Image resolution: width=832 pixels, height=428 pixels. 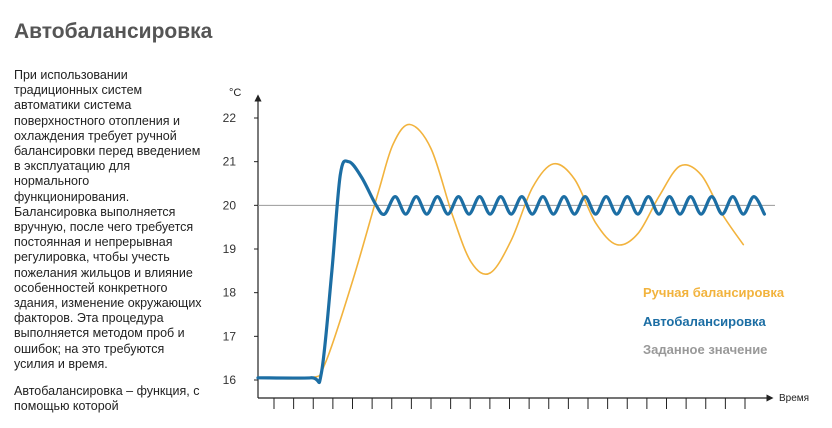 What do you see at coordinates (230, 336) in the screenshot?
I see `y-tick-label: 17` at bounding box center [230, 336].